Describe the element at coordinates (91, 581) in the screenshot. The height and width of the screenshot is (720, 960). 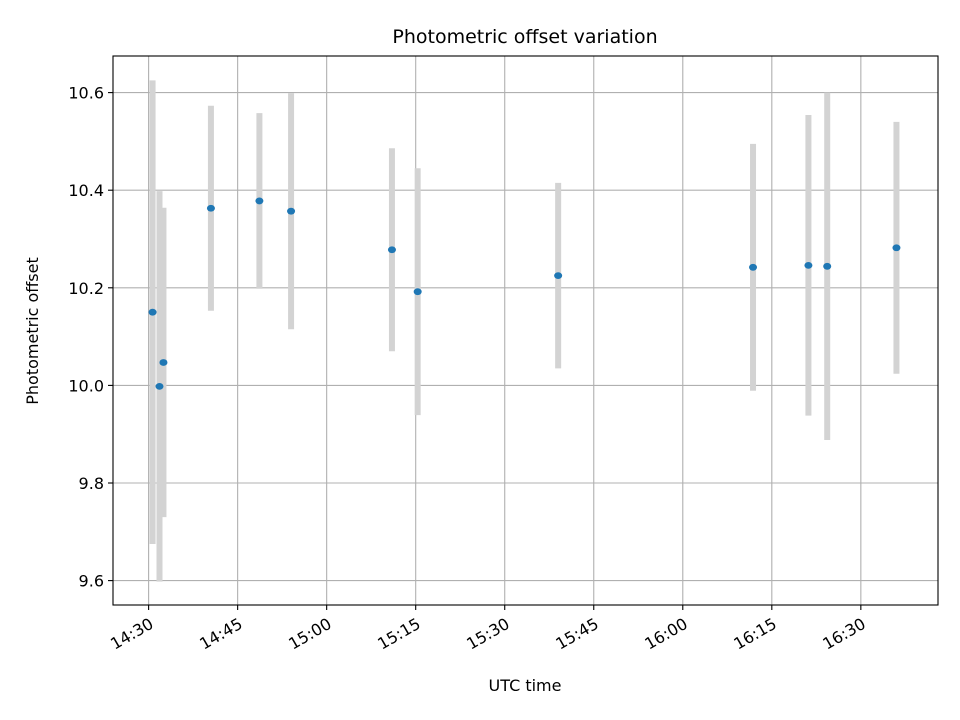
I see `y-tick-label: 9.6` at that location.